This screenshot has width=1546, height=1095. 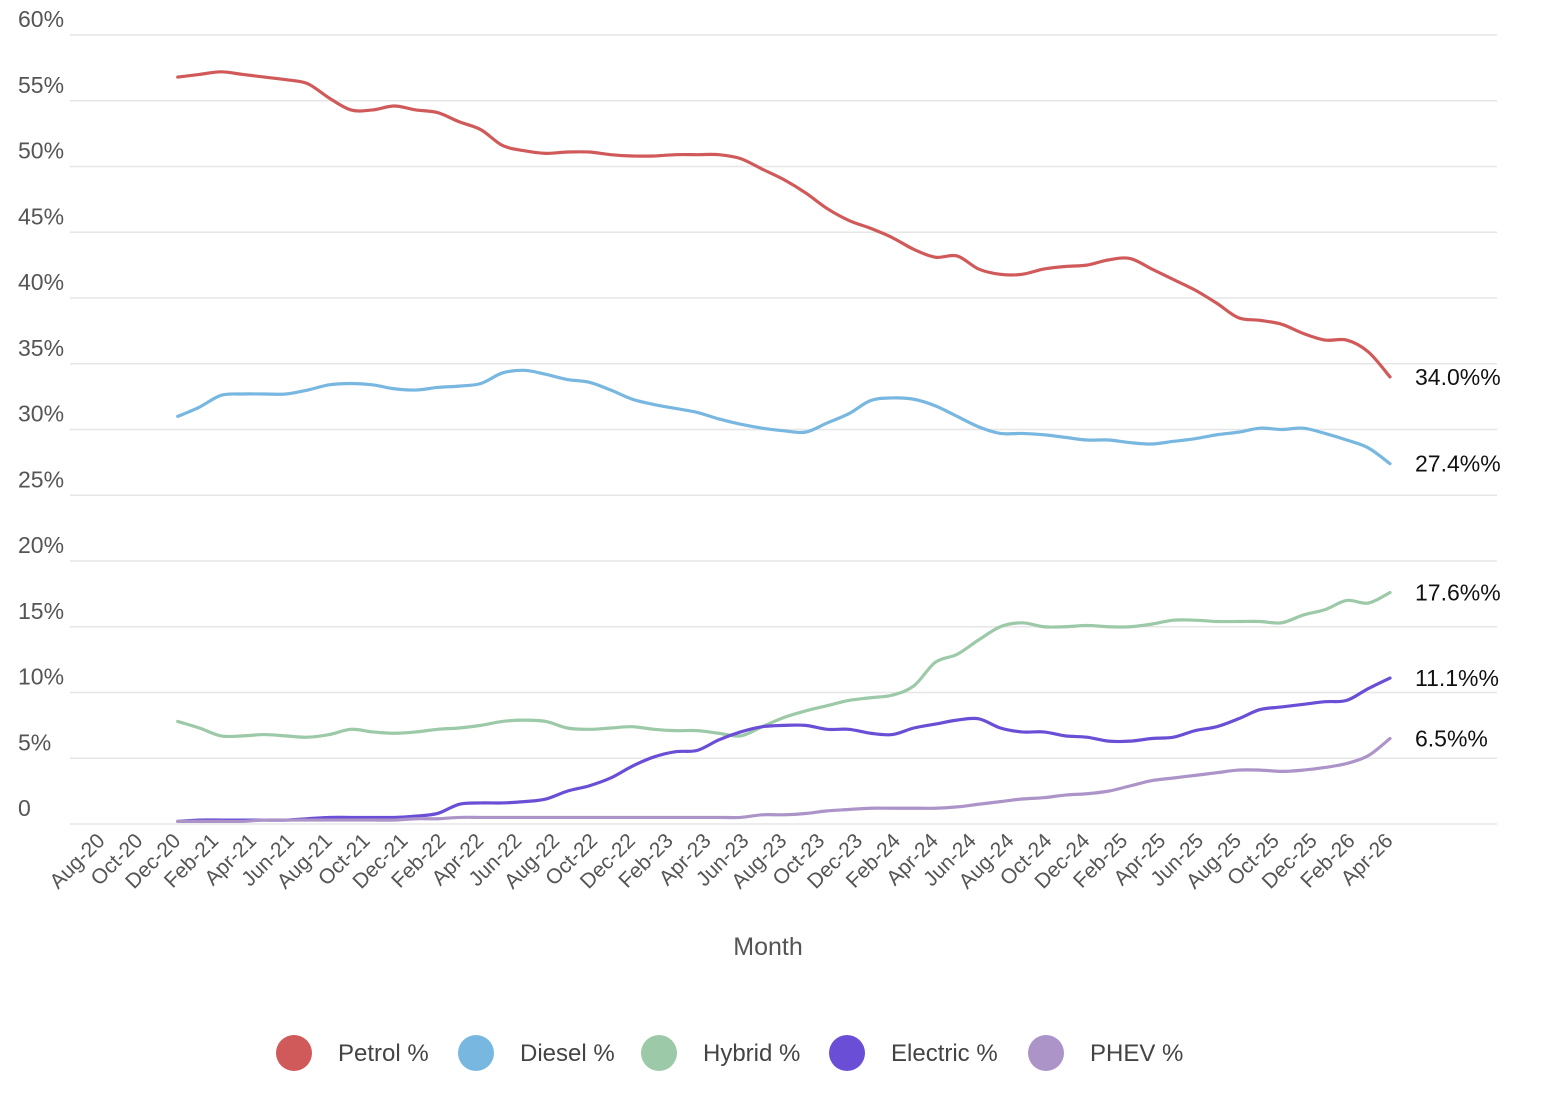 I want to click on legend-item-diesel: Diesel %, so click(x=536, y=1053).